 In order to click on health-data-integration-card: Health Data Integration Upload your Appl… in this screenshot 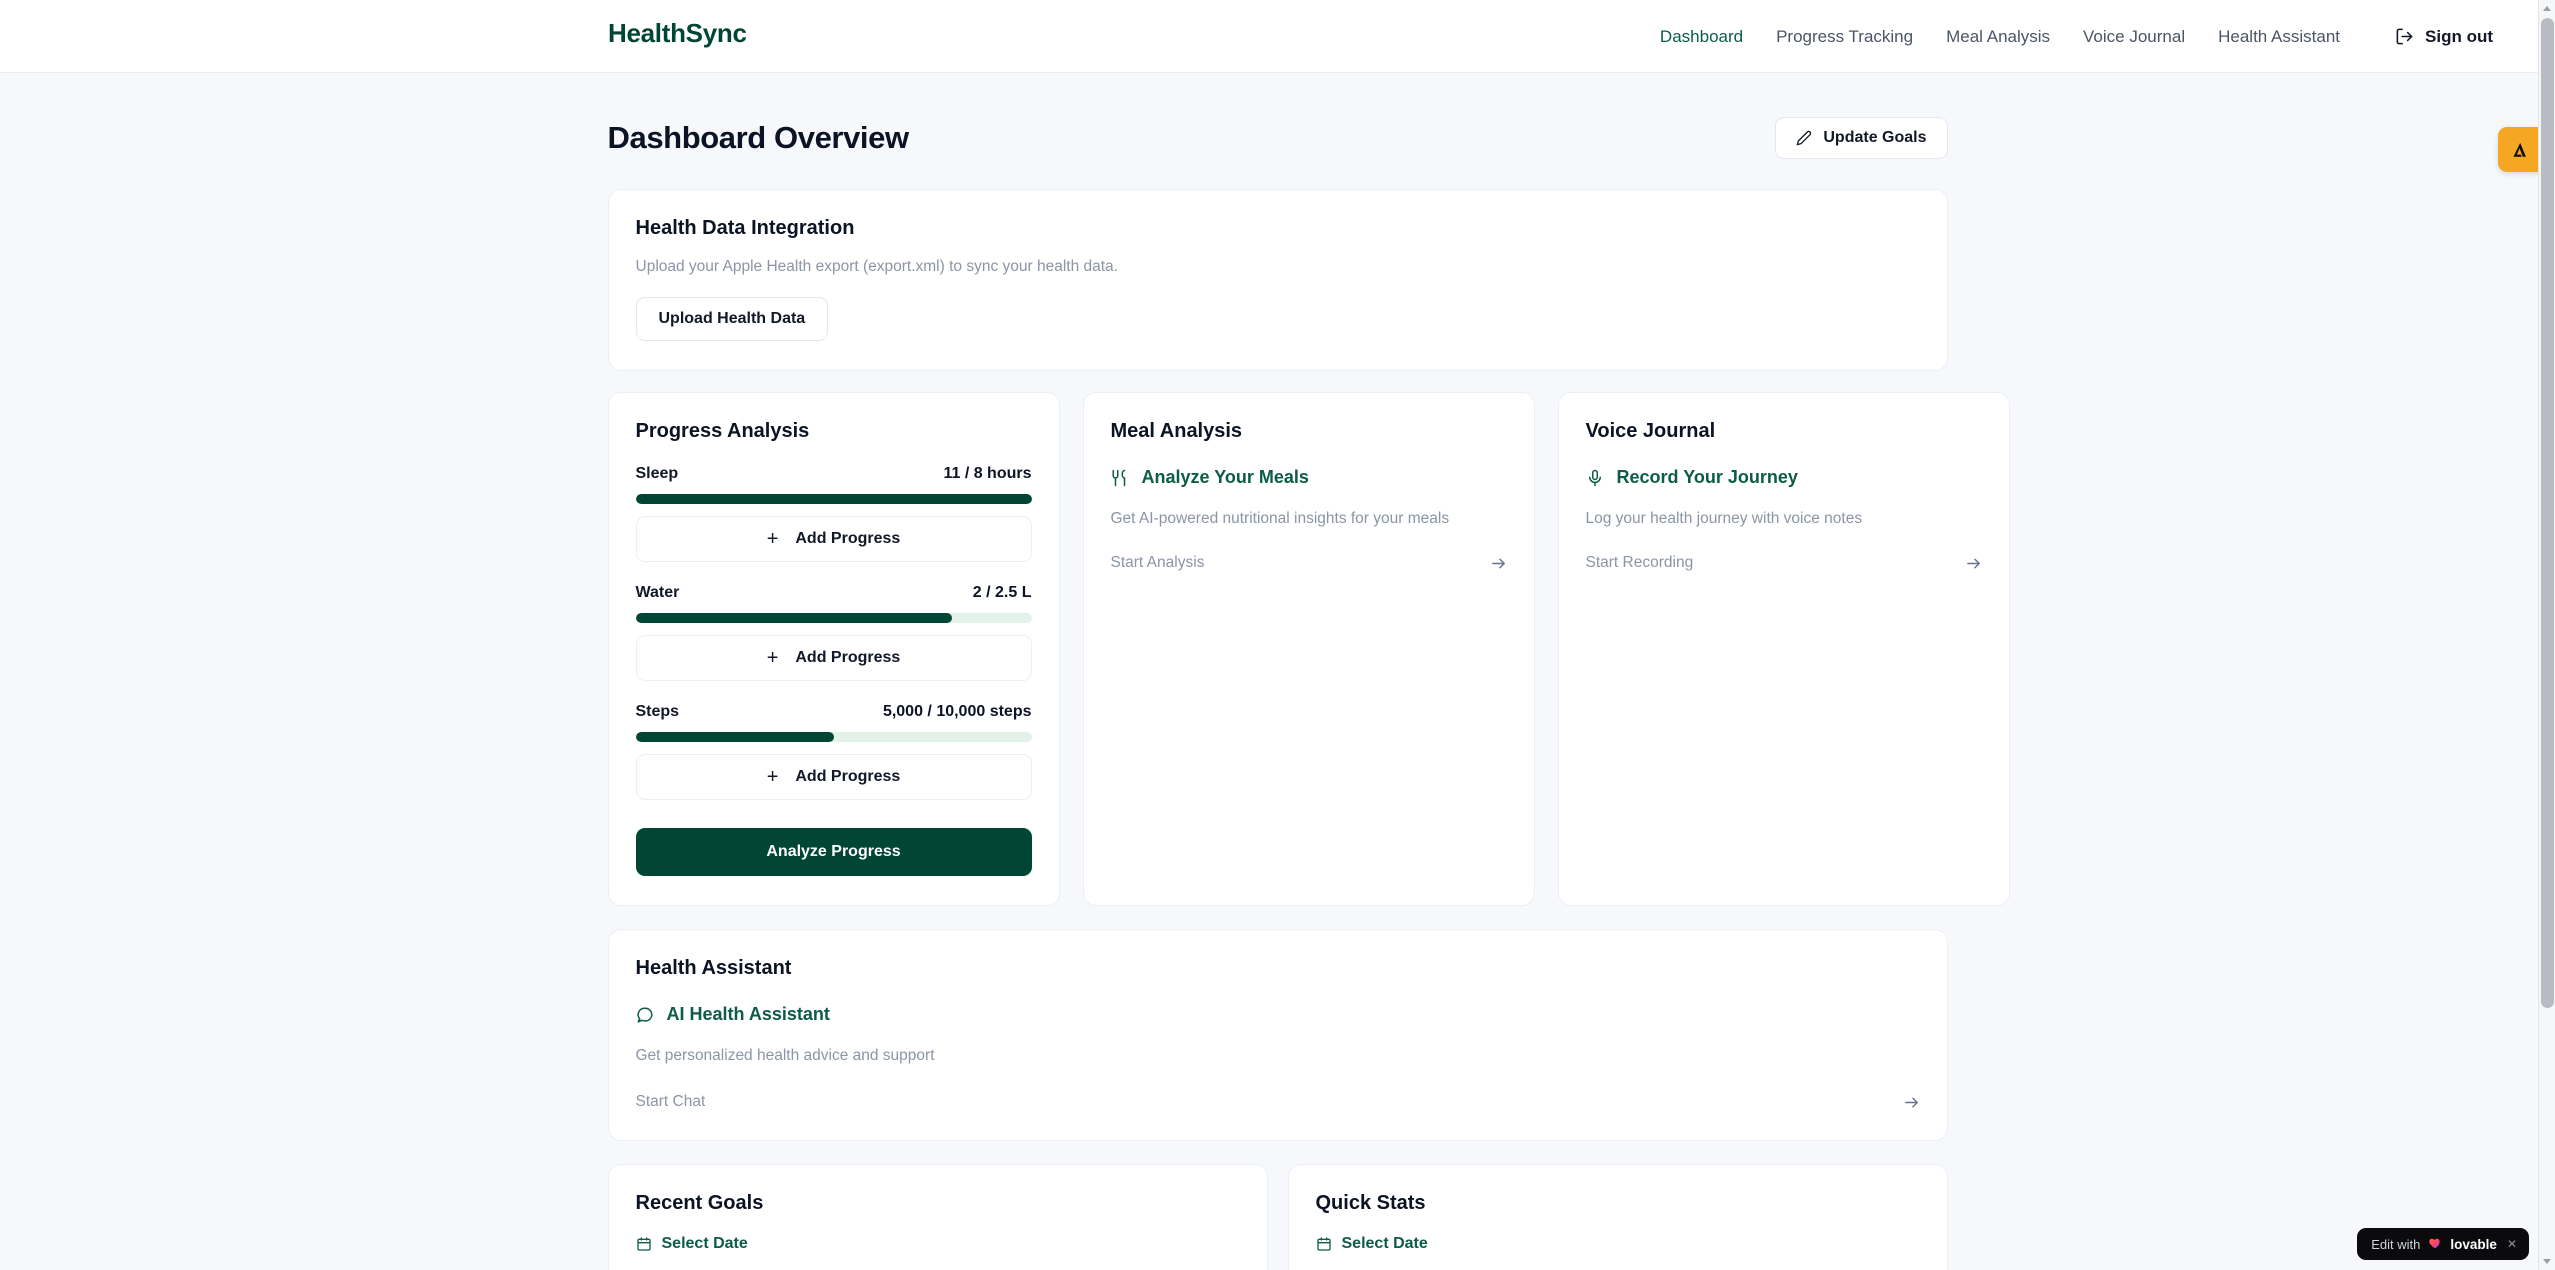, I will do `click(1277, 280)`.